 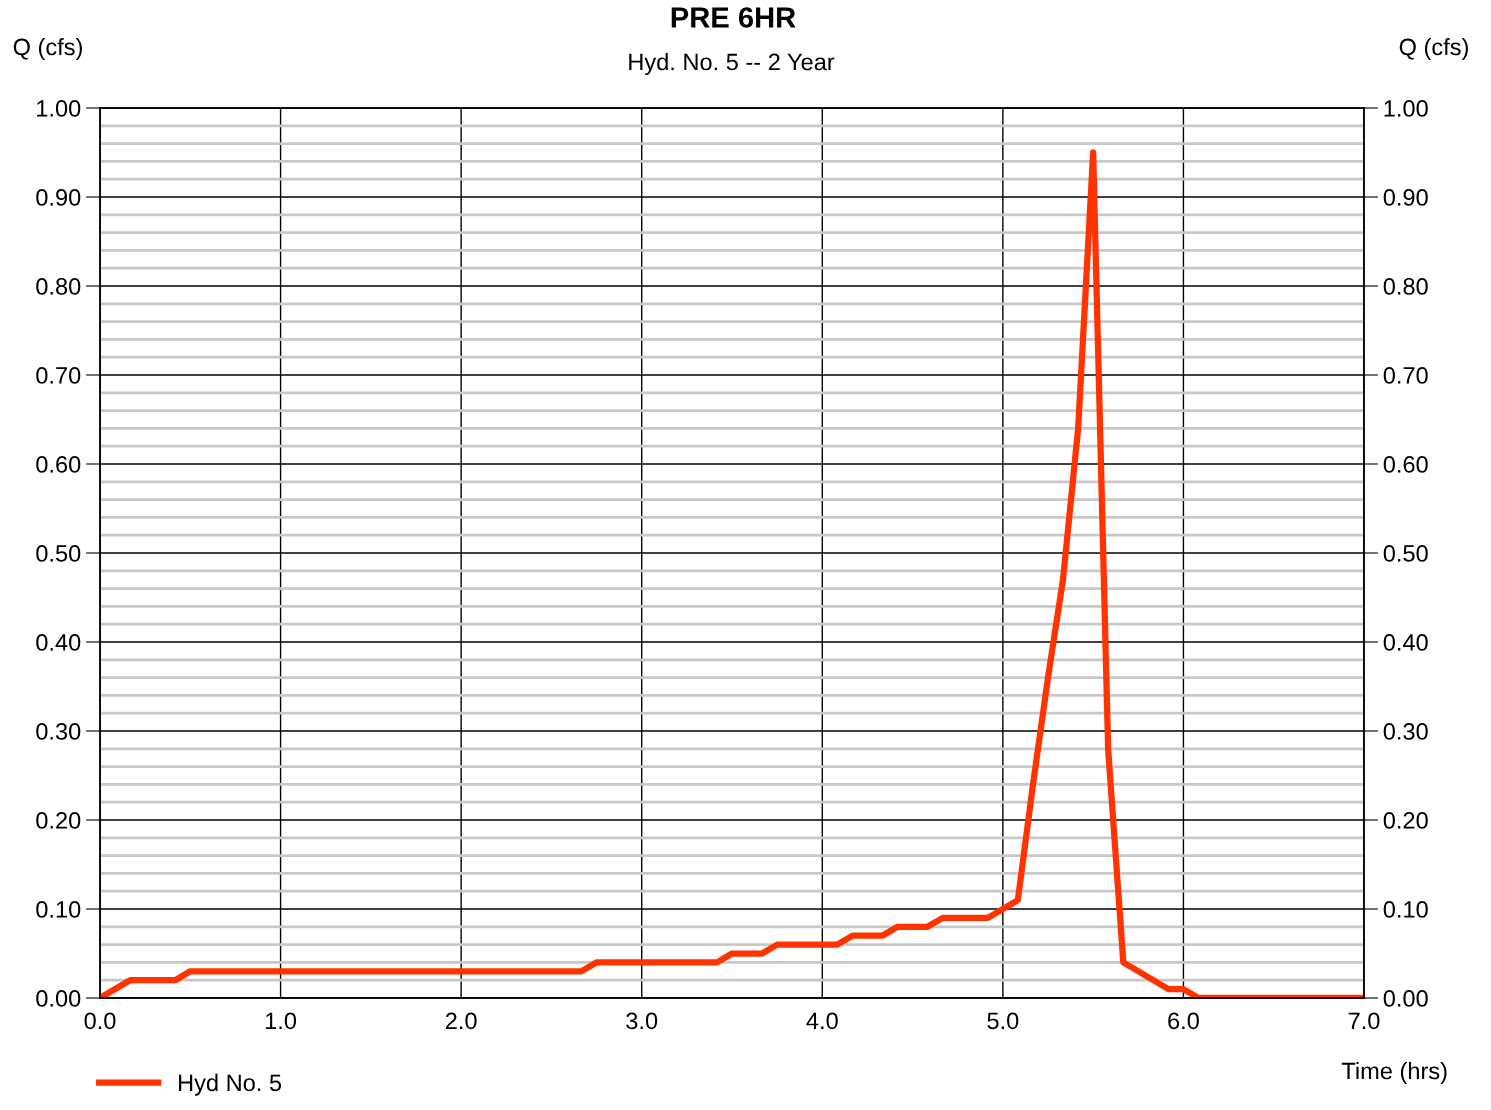 What do you see at coordinates (1405, 197) in the screenshot?
I see `y2-tick-label: 0.90` at bounding box center [1405, 197].